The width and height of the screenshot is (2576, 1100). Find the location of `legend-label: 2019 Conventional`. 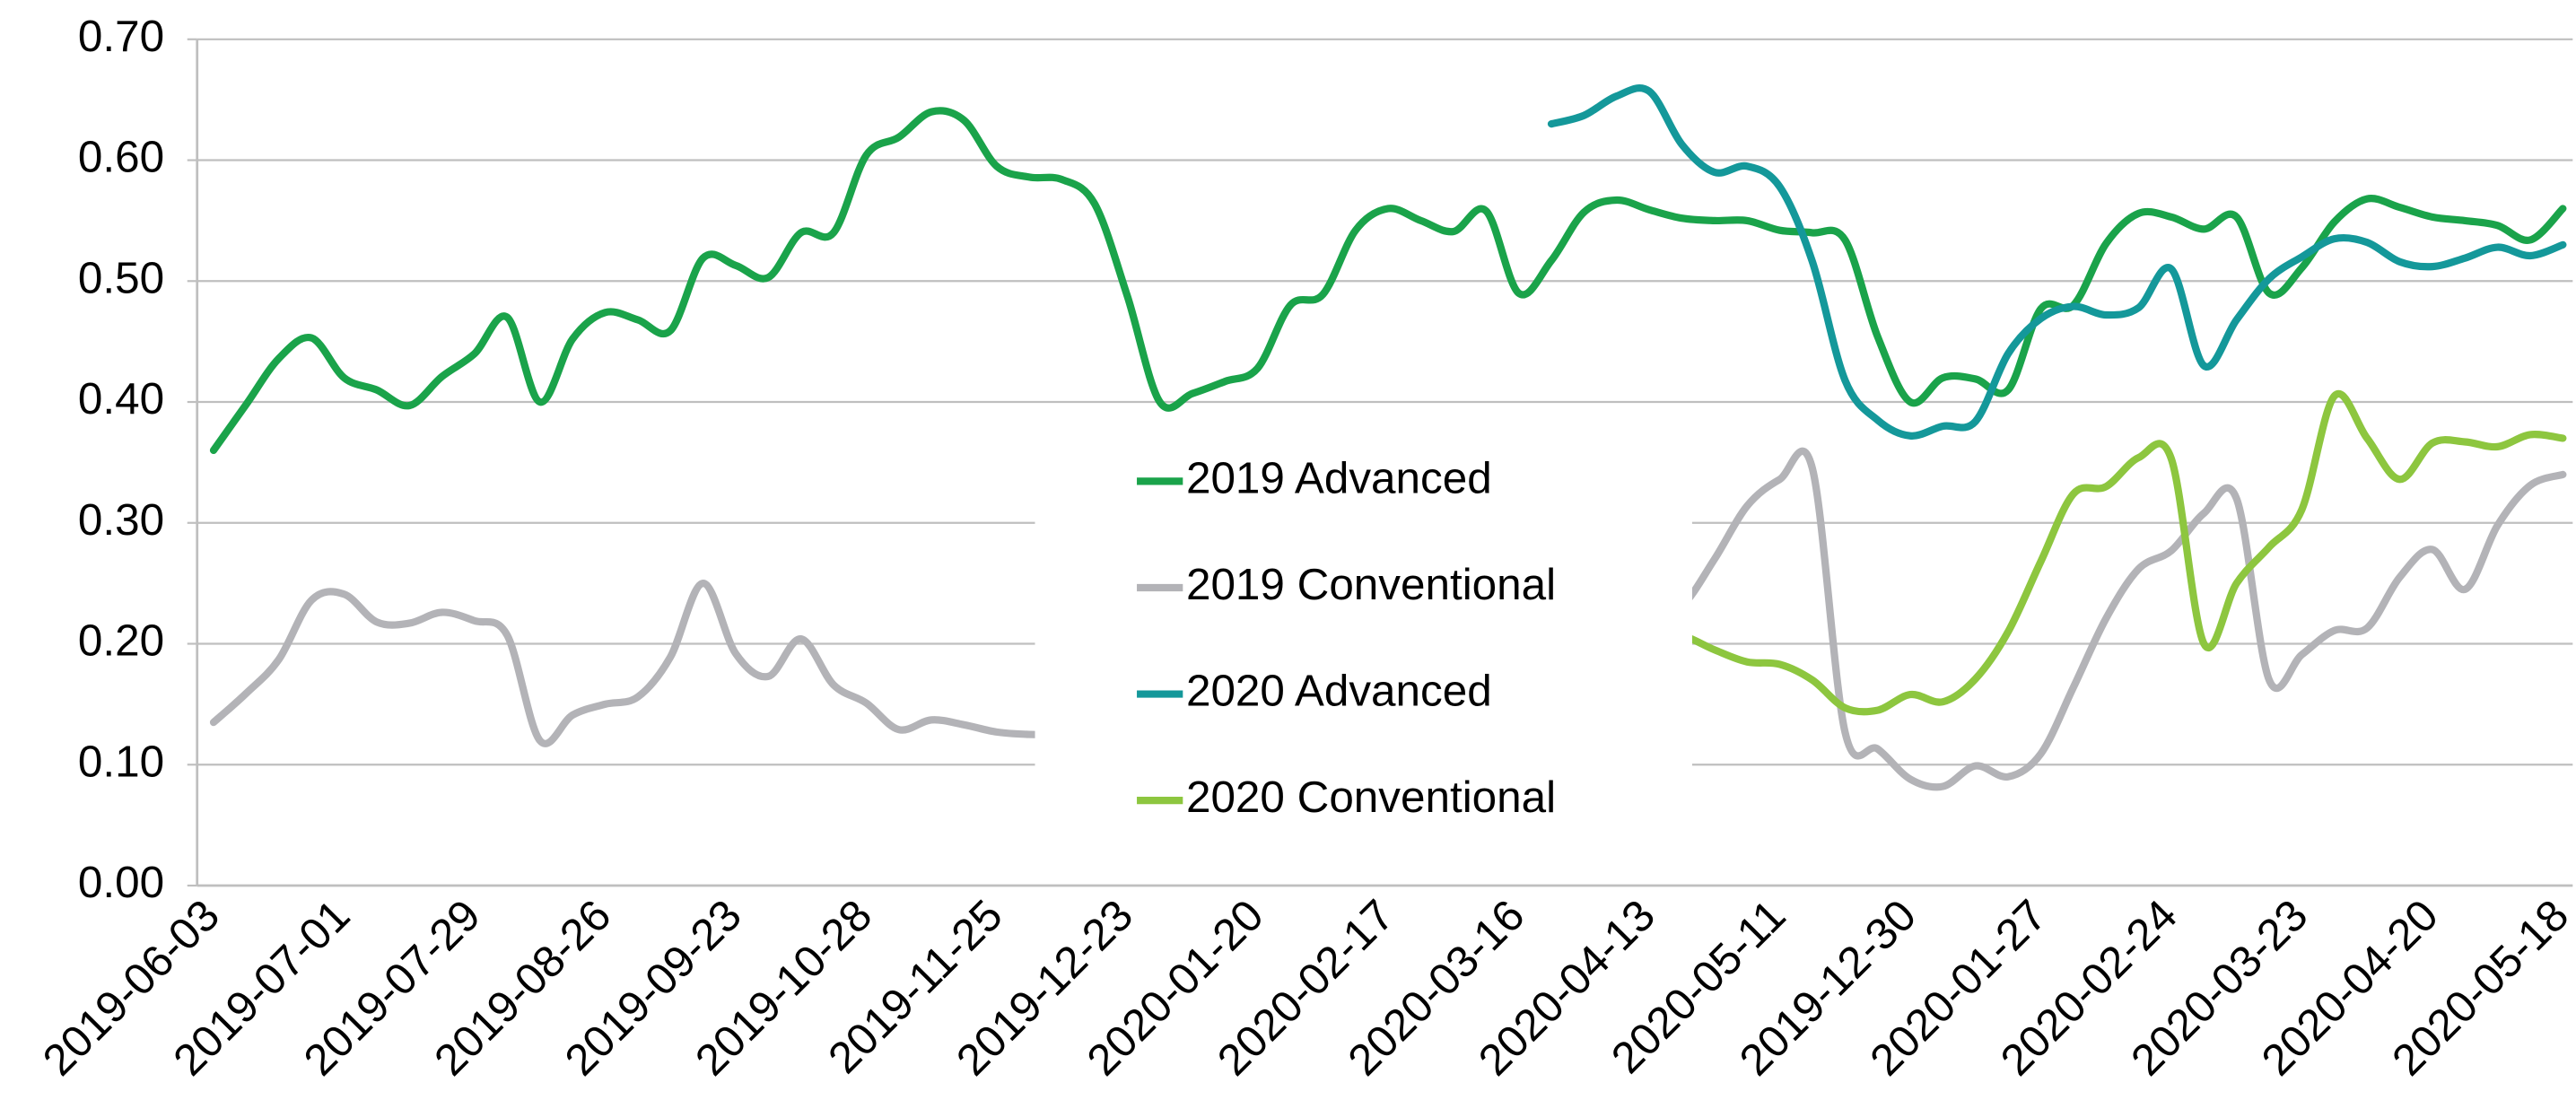

legend-label: 2019 Conventional is located at coordinates (1371, 584).